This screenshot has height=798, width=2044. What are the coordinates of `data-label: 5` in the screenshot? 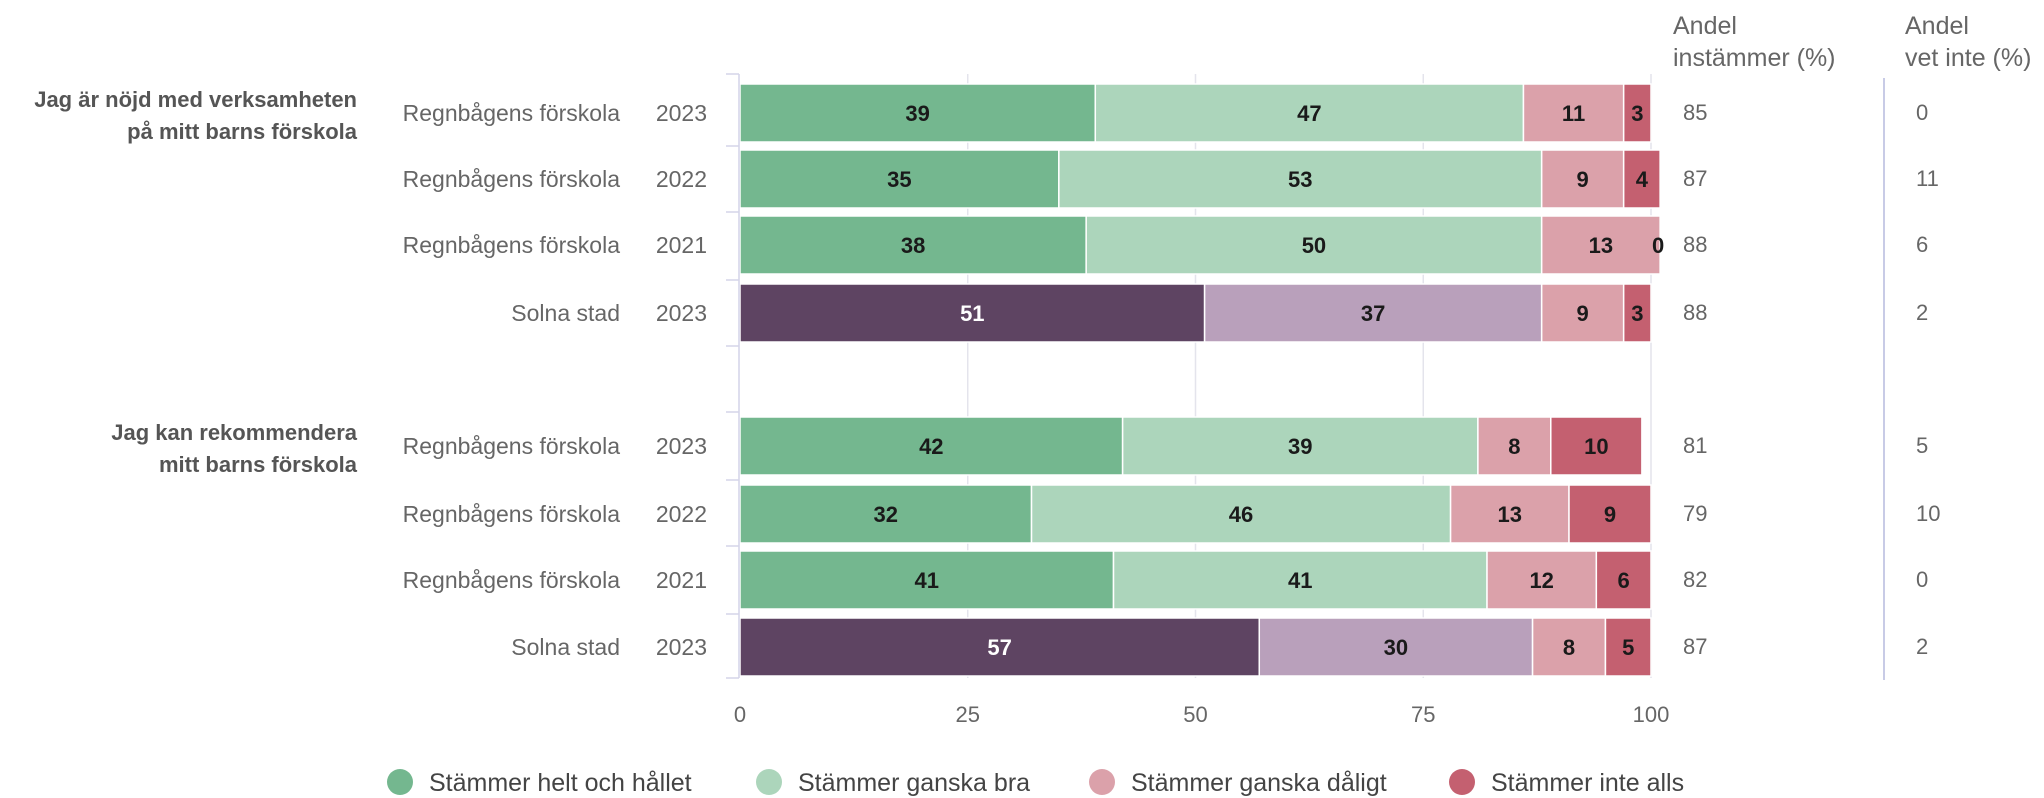 It's located at (1628, 647).